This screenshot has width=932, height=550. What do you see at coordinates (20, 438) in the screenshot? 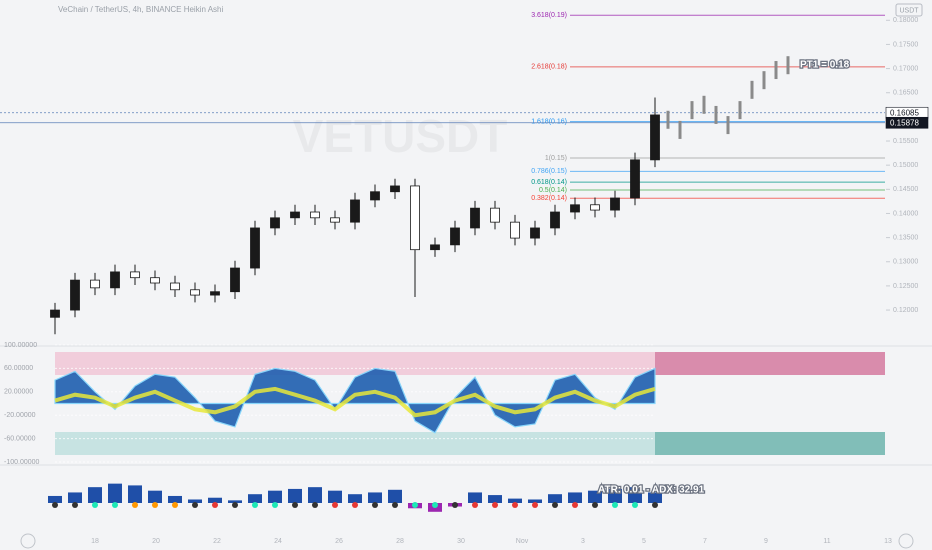
I see `y-tick-label: -60.00000` at bounding box center [20, 438].